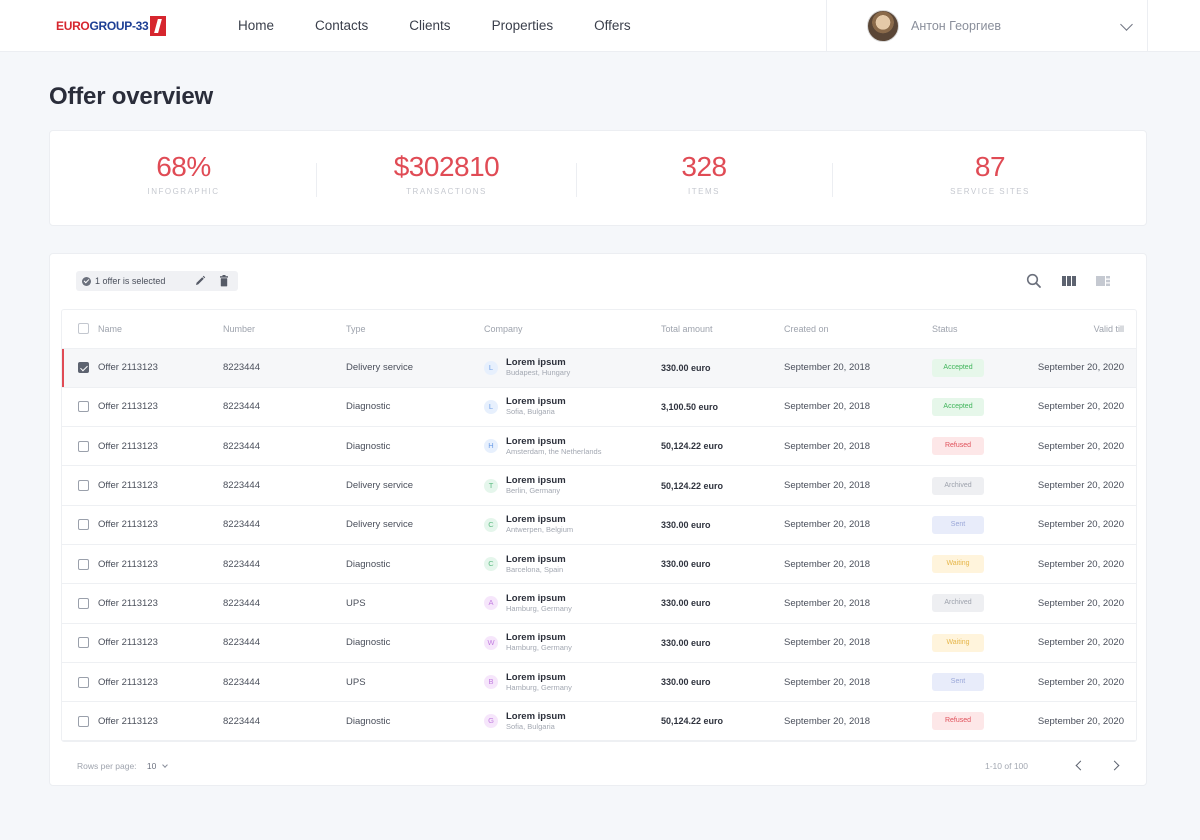 The height and width of the screenshot is (840, 1200). Describe the element at coordinates (522, 25) in the screenshot. I see `nav-item-properties: Properties` at that location.